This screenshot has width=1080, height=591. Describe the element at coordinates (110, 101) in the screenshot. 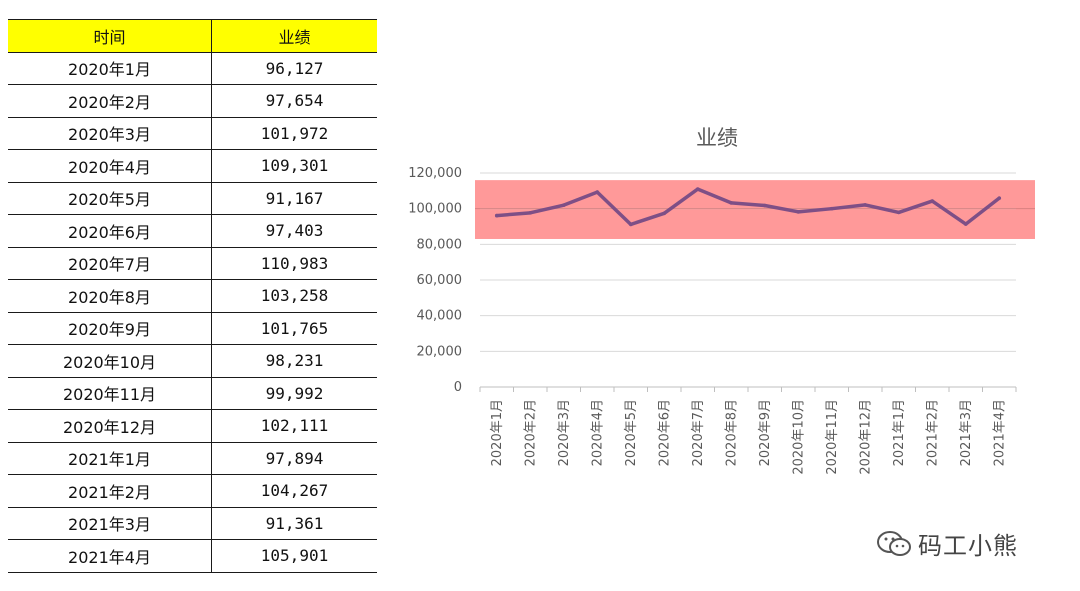

I see `cell-time: 2020年2月` at that location.